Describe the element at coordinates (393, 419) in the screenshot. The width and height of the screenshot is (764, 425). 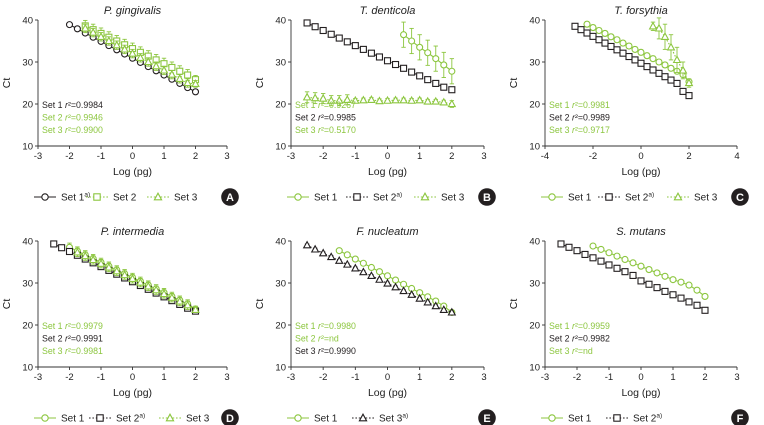
I see `legend-label: Set 3a)` at that location.